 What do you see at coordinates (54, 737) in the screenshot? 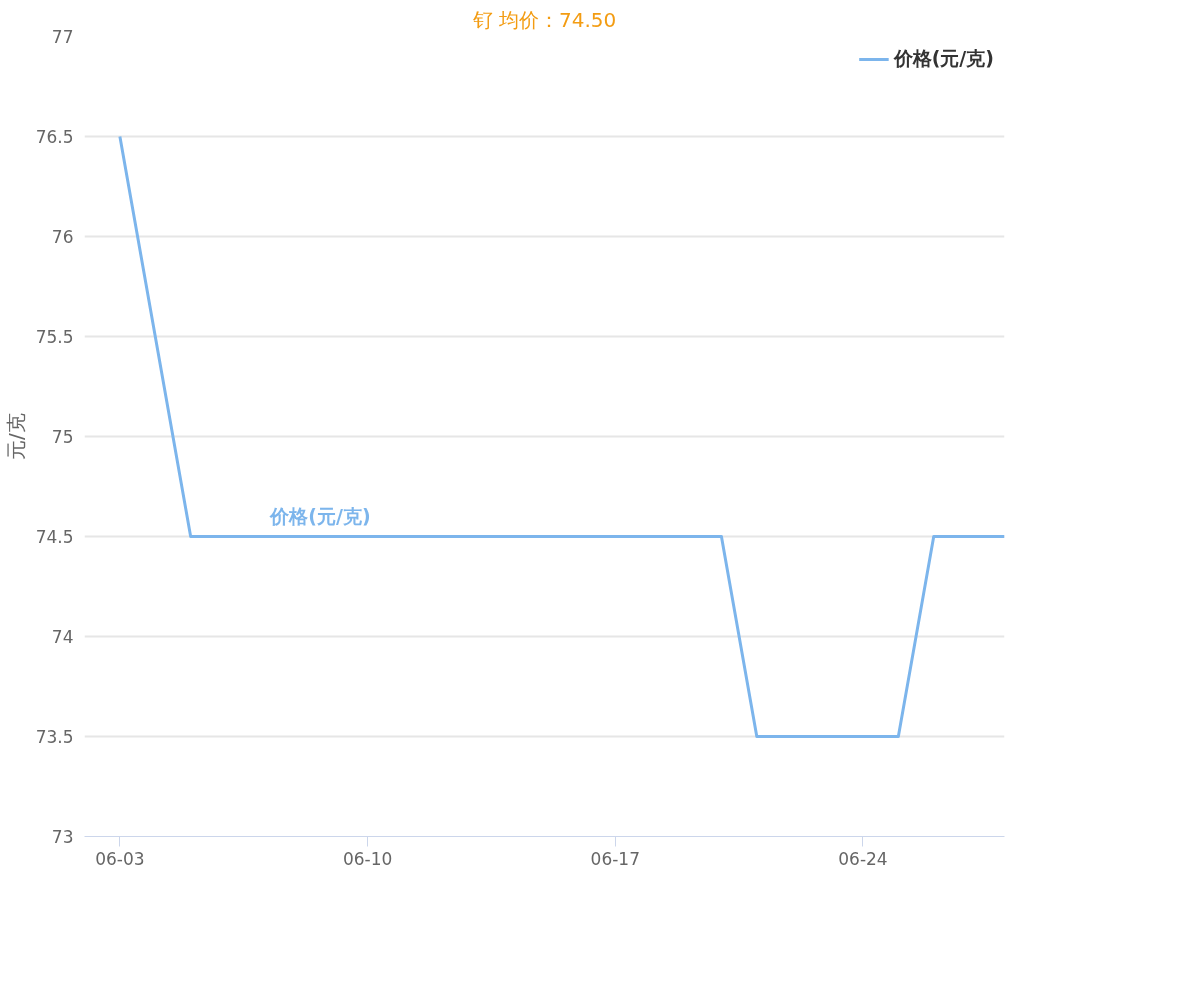
I see `y-tick-label: 73.5` at bounding box center [54, 737].